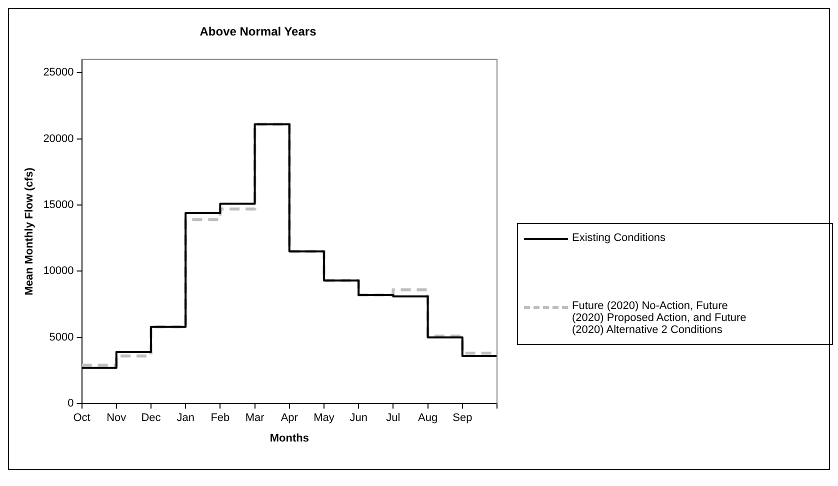 The image size is (838, 486). What do you see at coordinates (258, 31) in the screenshot?
I see `chart-title: Above Normal Years` at bounding box center [258, 31].